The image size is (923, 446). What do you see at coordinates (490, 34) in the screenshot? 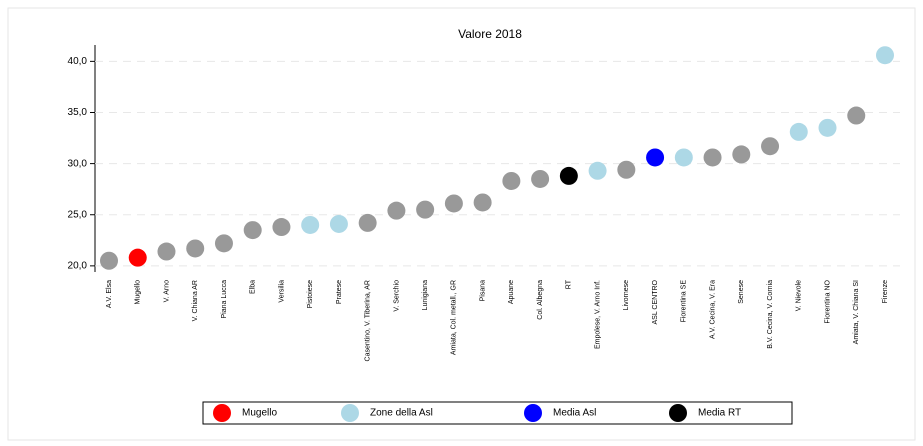
I see `chart-title: Valore 2018` at bounding box center [490, 34].